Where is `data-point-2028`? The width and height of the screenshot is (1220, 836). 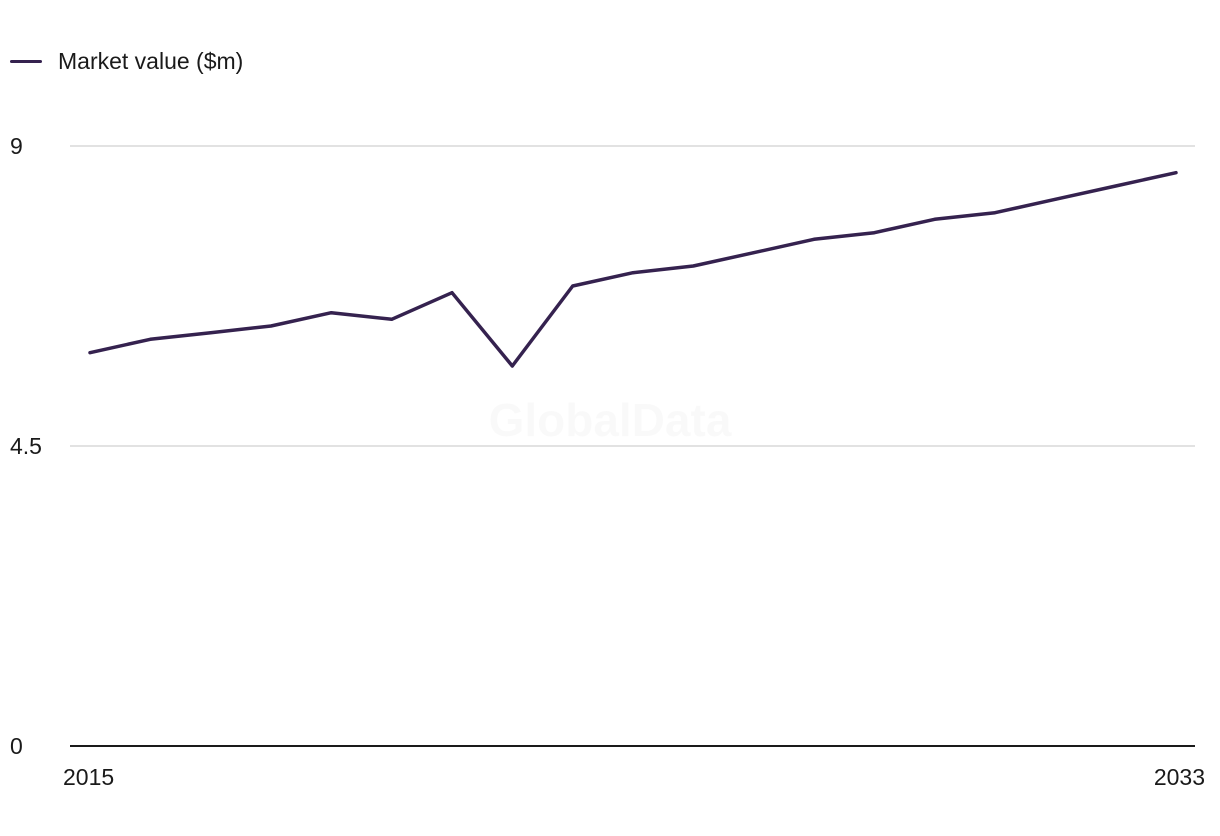
data-point-2028 is located at coordinates (874, 233).